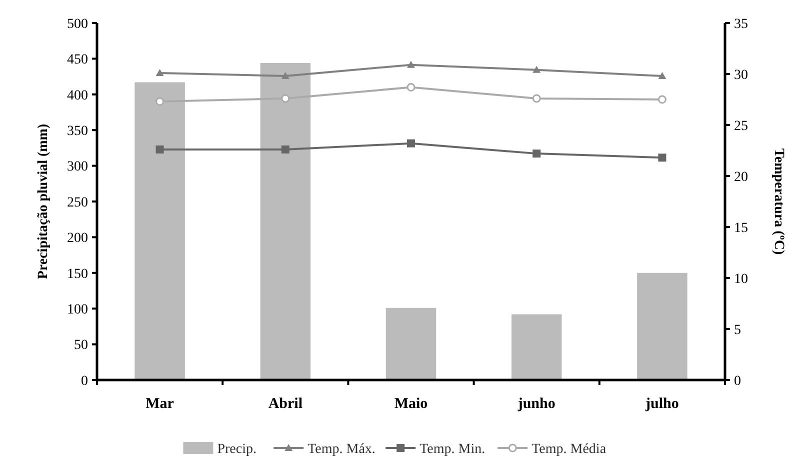  Describe the element at coordinates (77, 202) in the screenshot. I see `y-tick-label: 250` at that location.